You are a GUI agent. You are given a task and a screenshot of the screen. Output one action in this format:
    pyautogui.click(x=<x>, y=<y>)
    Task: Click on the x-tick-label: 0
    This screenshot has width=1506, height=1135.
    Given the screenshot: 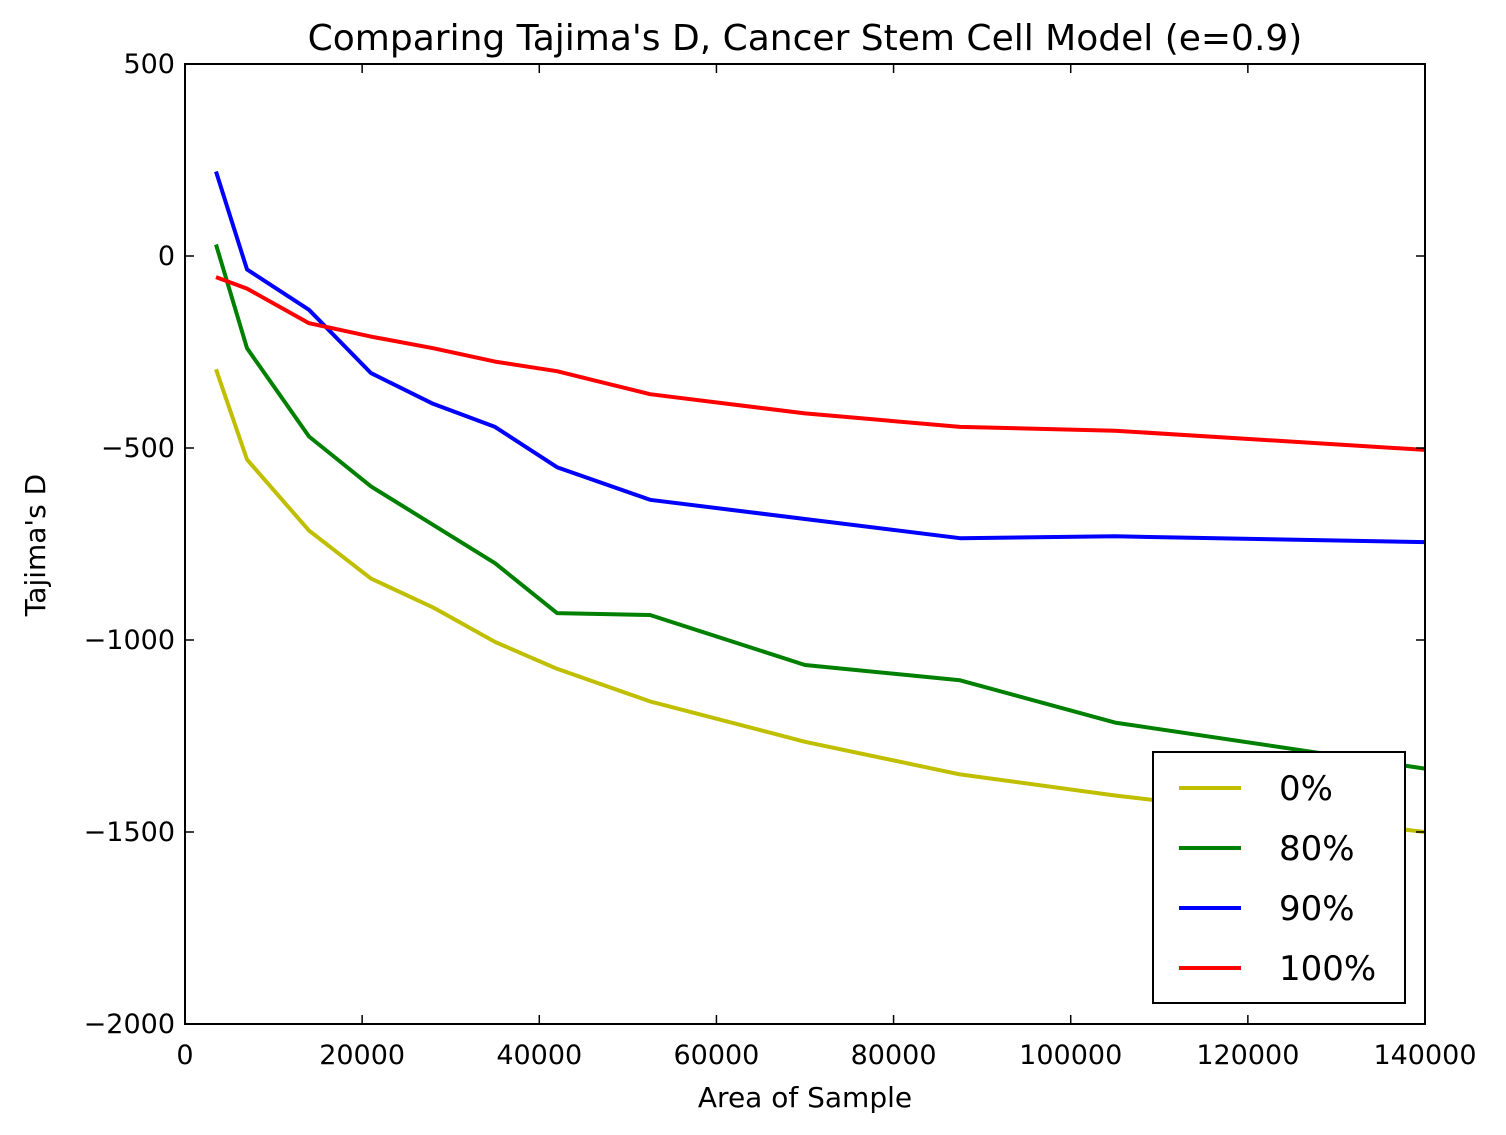 What is the action you would take?
    pyautogui.click(x=184, y=1055)
    